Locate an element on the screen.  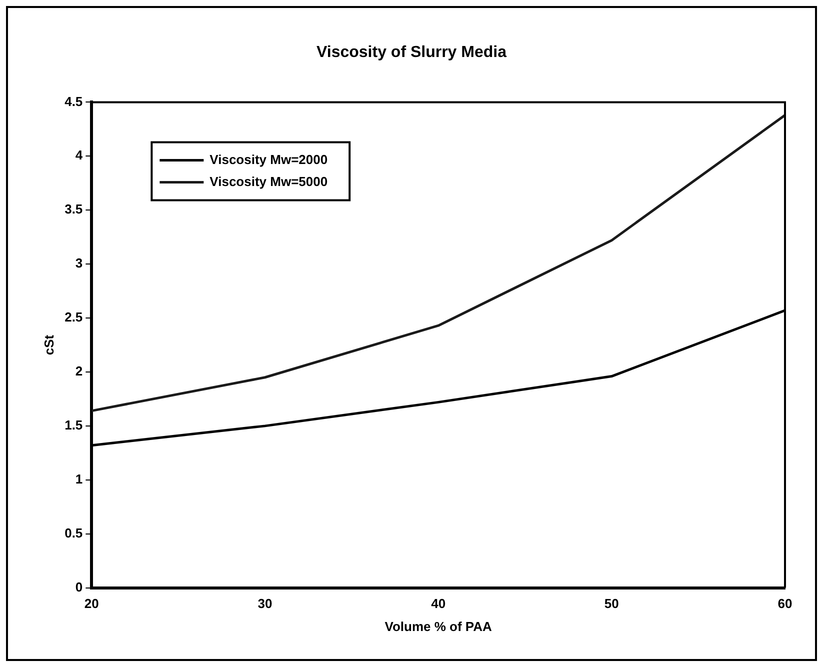
y-axis-title: cSt is located at coordinates (48, 345).